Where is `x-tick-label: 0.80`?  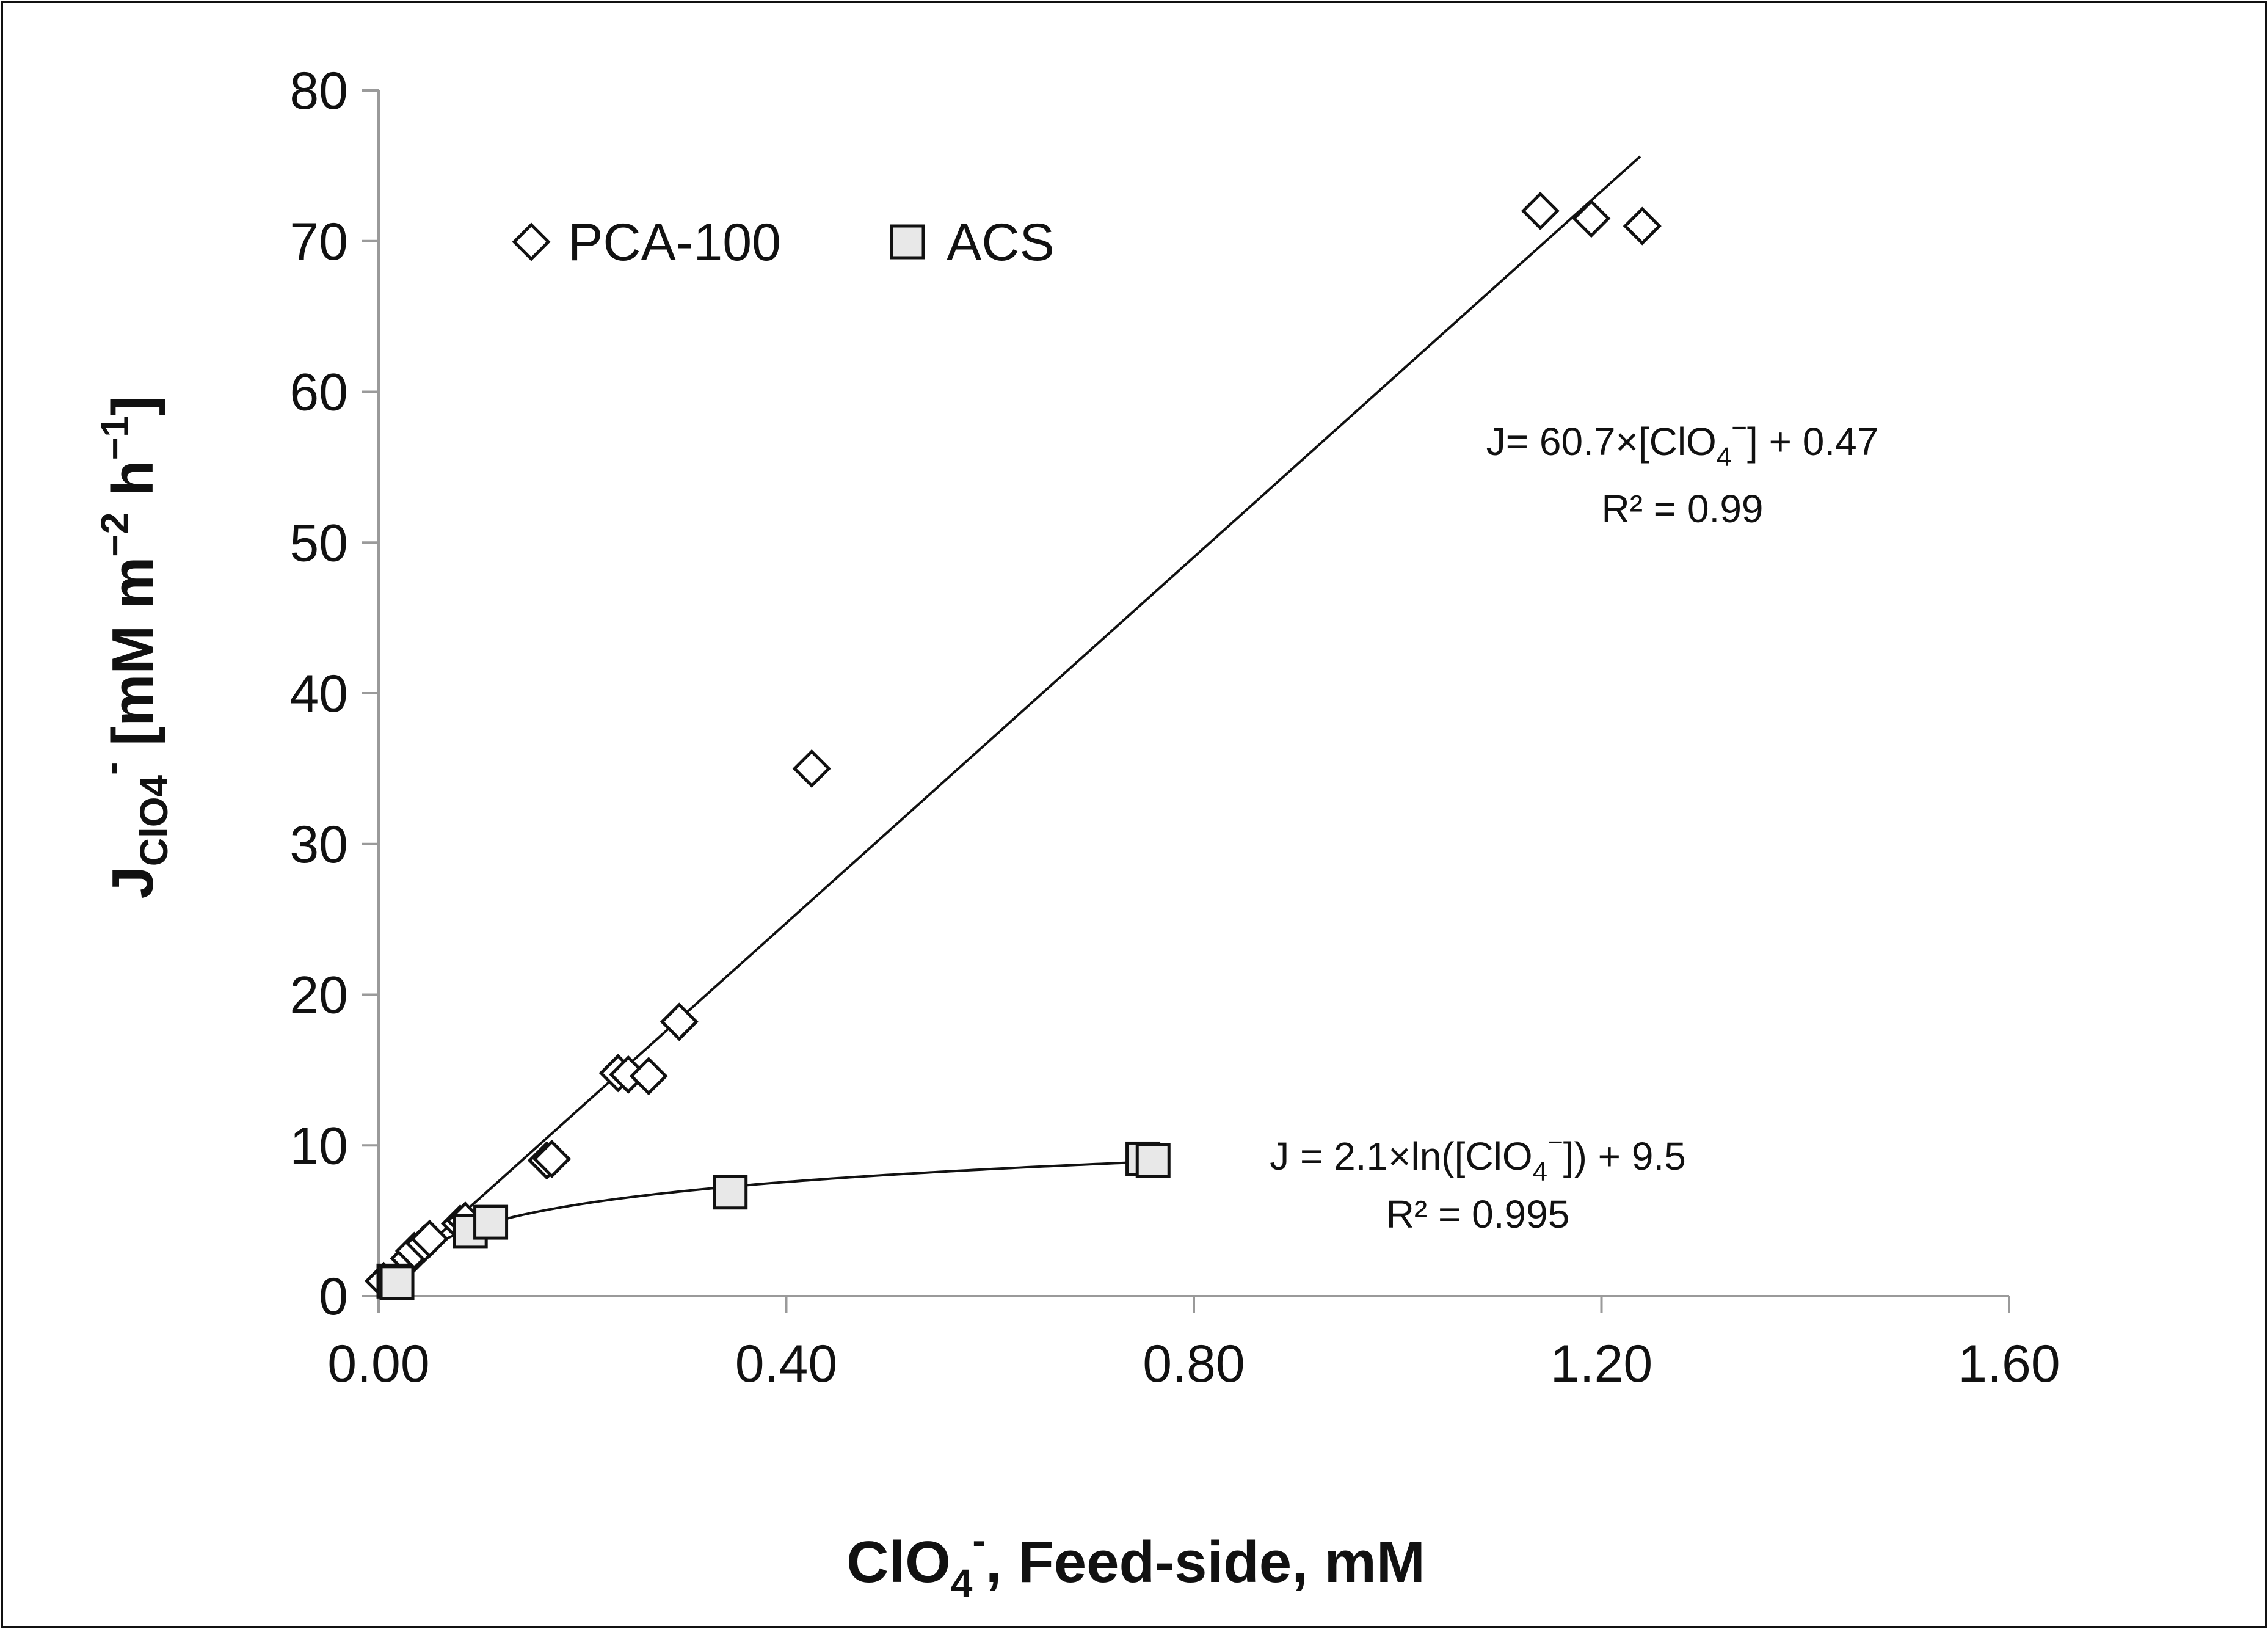 x-tick-label: 0.80 is located at coordinates (1194, 1364).